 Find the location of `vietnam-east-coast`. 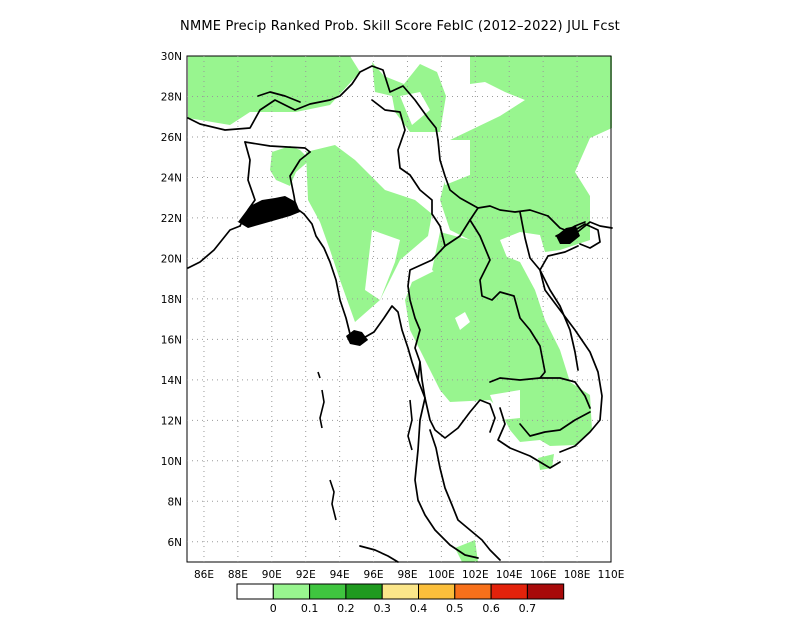

vietnam-east-coast is located at coordinates (576, 334).